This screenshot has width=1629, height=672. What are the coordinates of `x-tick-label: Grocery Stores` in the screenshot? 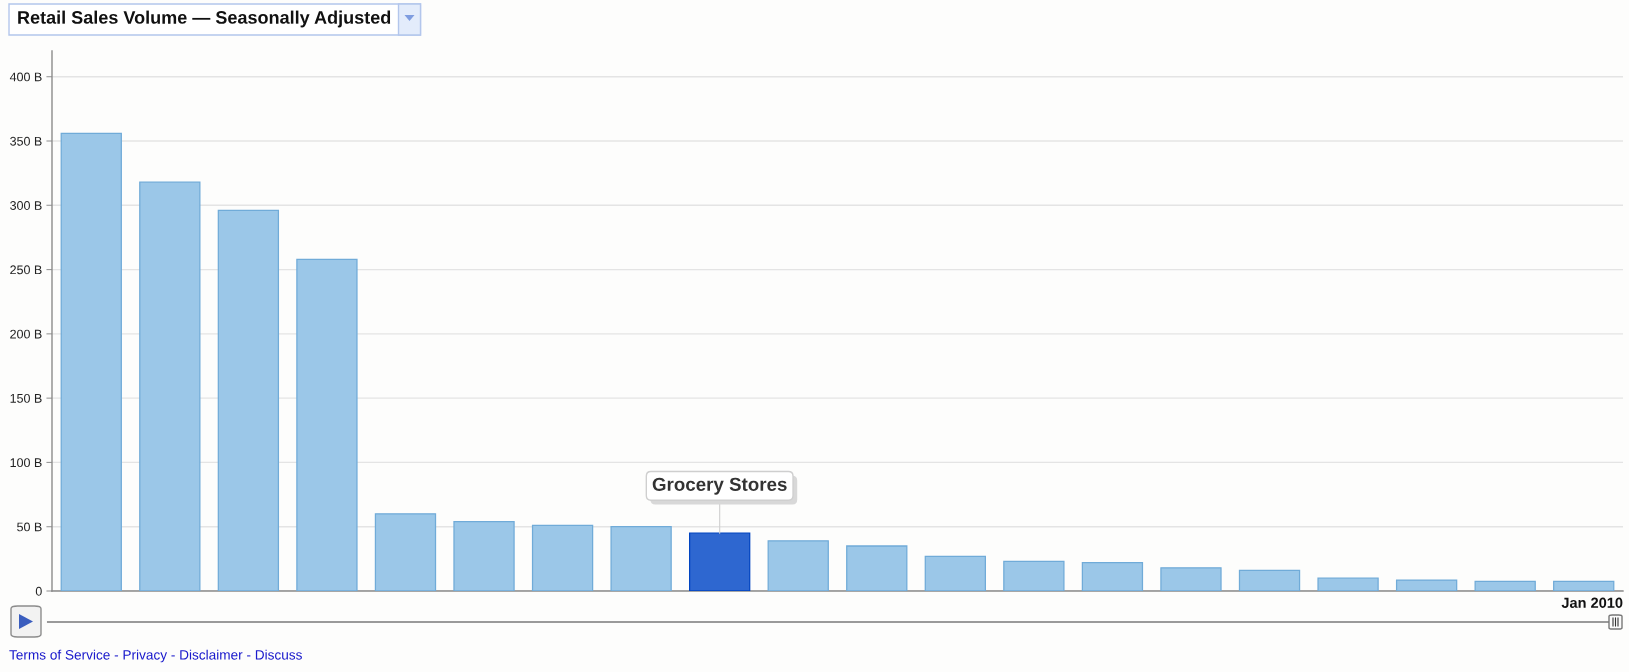 It's located at (719, 486).